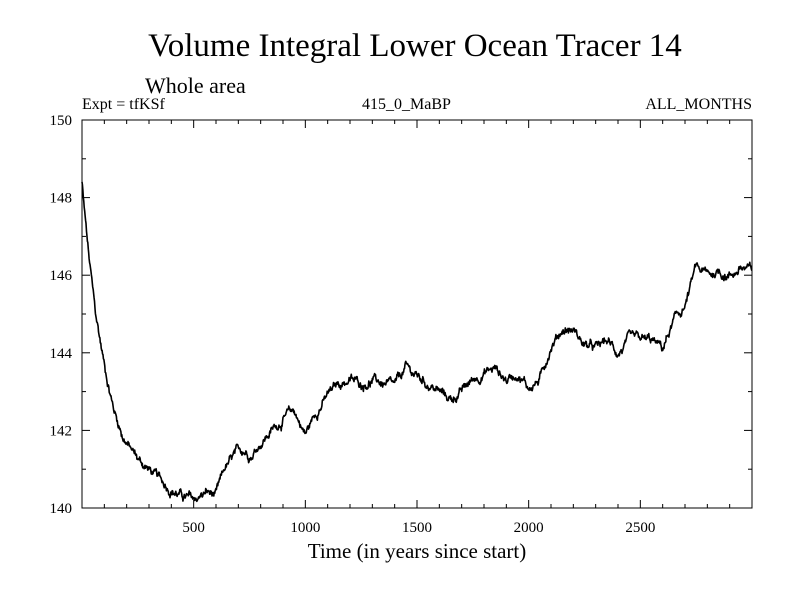 The width and height of the screenshot is (800, 600). I want to click on y-tick-label: 150, so click(61, 121).